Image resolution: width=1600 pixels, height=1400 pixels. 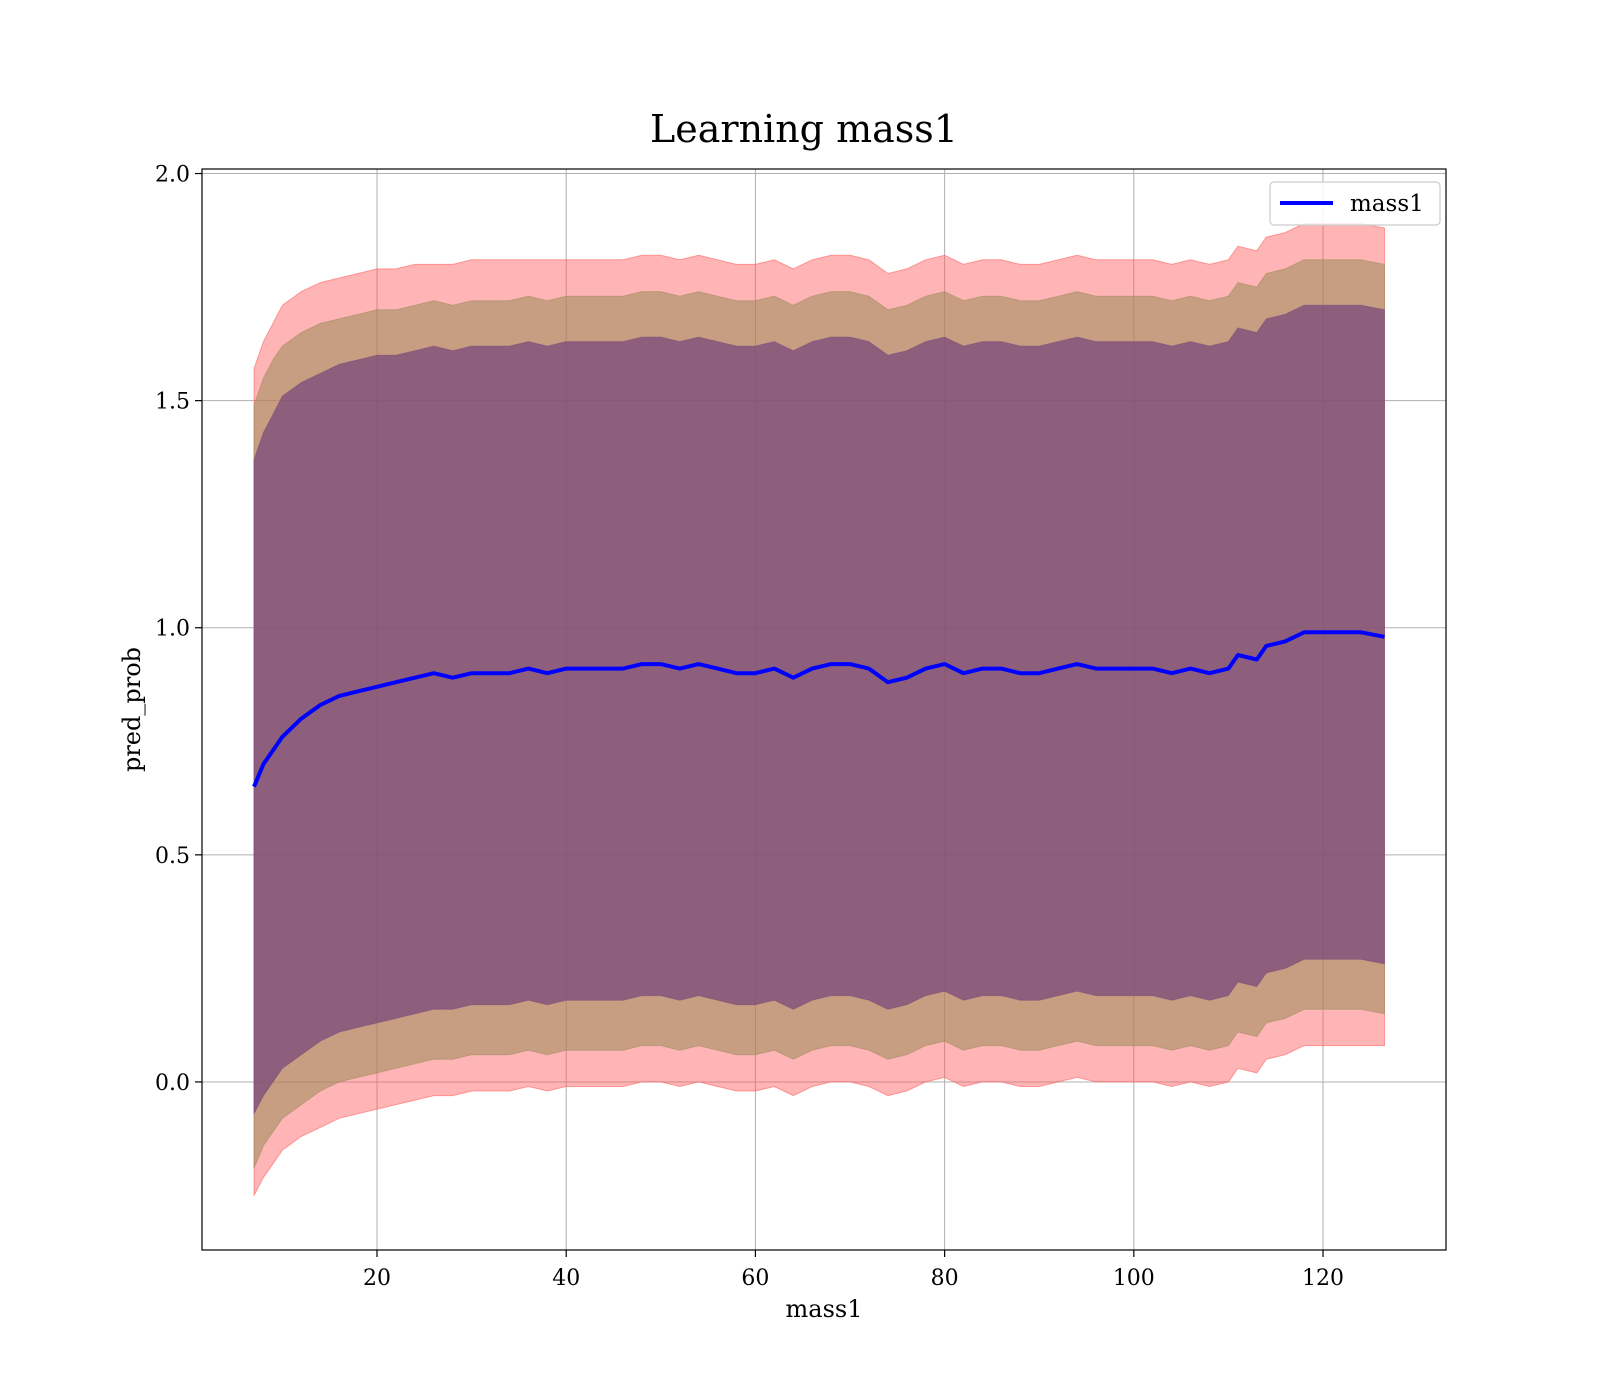 What do you see at coordinates (1387, 204) in the screenshot?
I see `legend-label-mass1: mass1` at bounding box center [1387, 204].